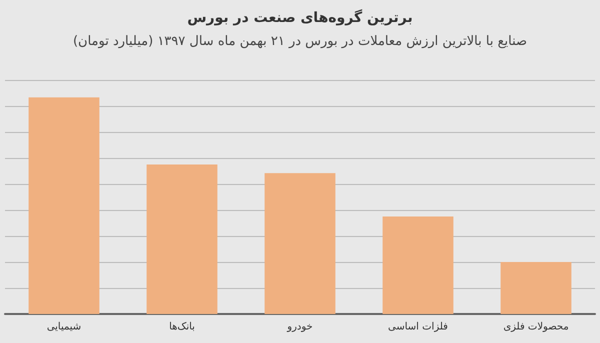  Describe the element at coordinates (536, 327) in the screenshot. I see `x-tick-label: محصولات فلزی` at that location.